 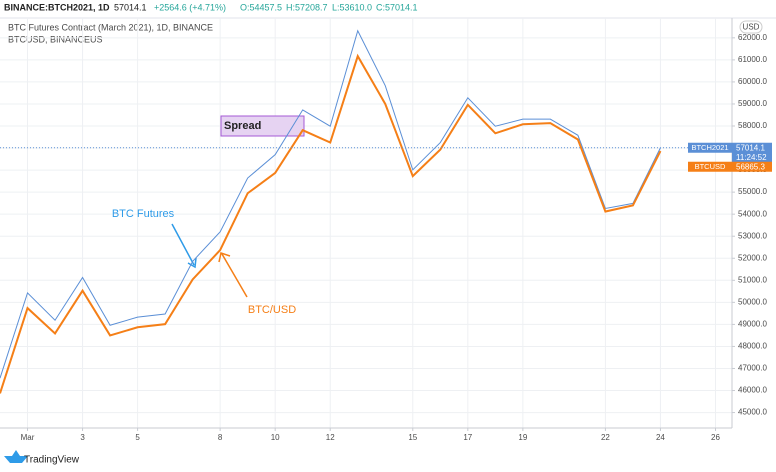 What do you see at coordinates (752, 103) in the screenshot?
I see `y-tick-label: 59000.0` at bounding box center [752, 103].